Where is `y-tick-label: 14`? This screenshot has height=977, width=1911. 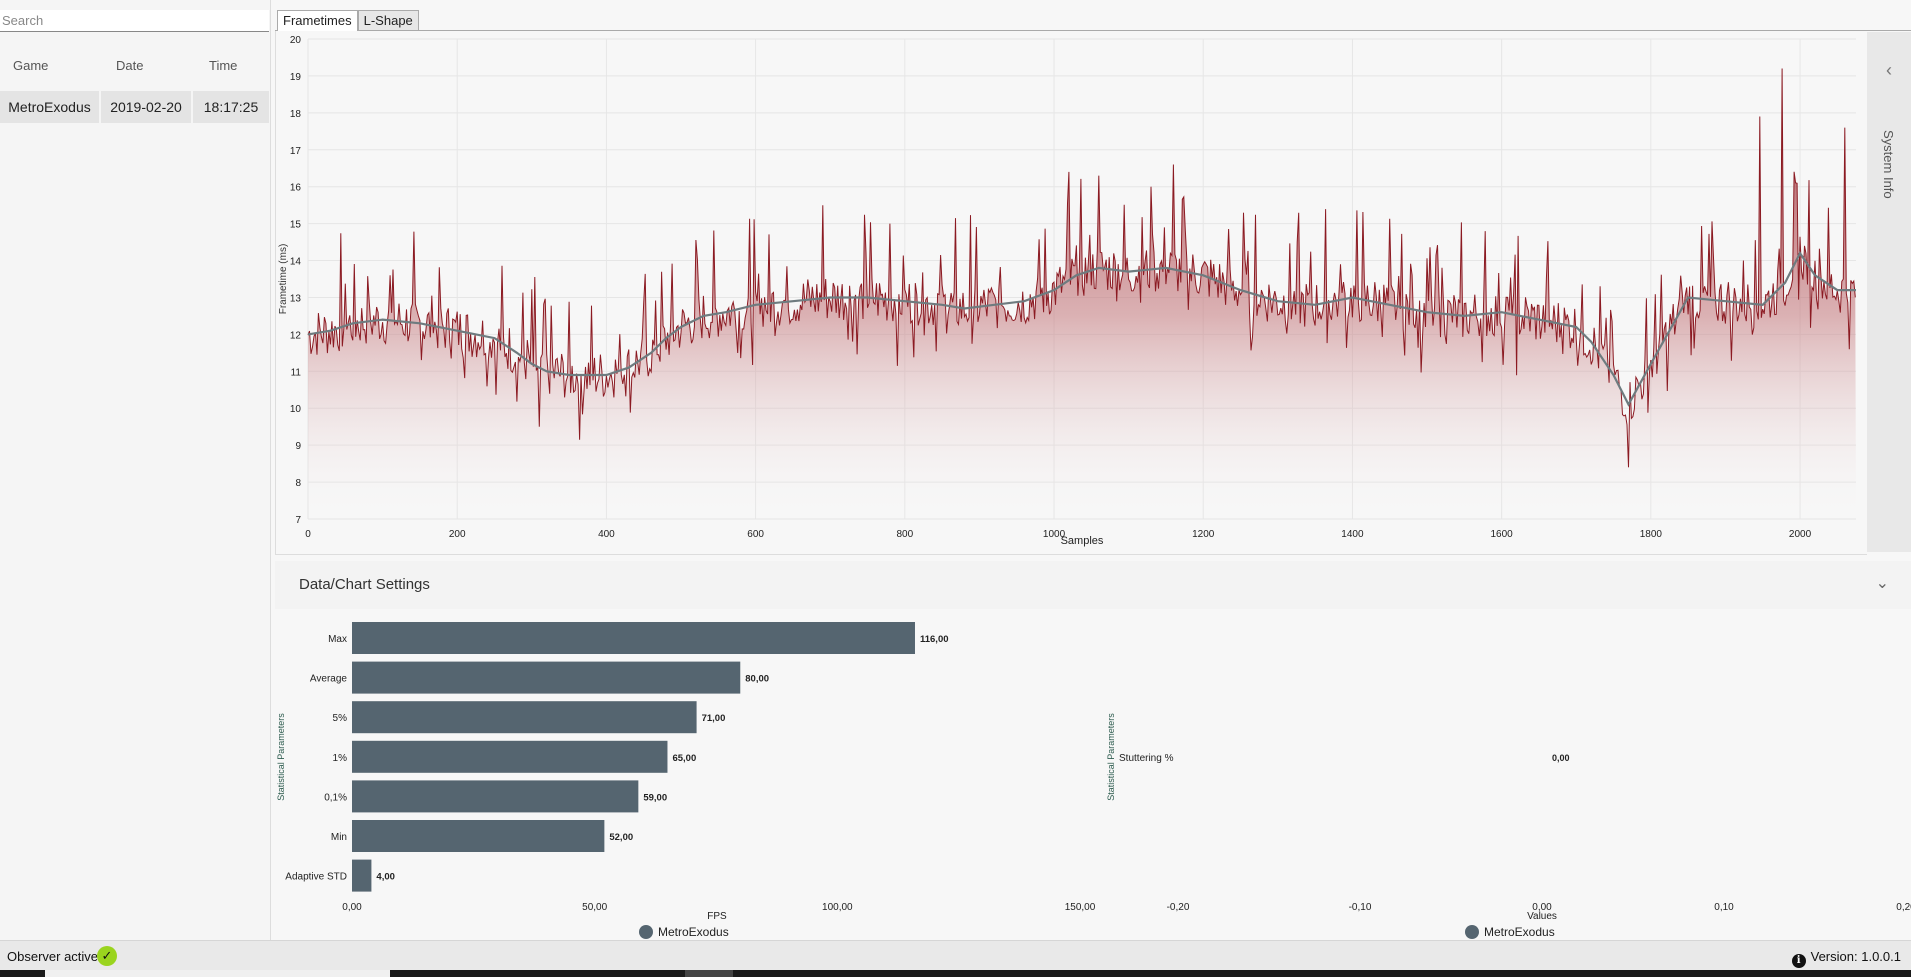
y-tick-label: 14 is located at coordinates (296, 262).